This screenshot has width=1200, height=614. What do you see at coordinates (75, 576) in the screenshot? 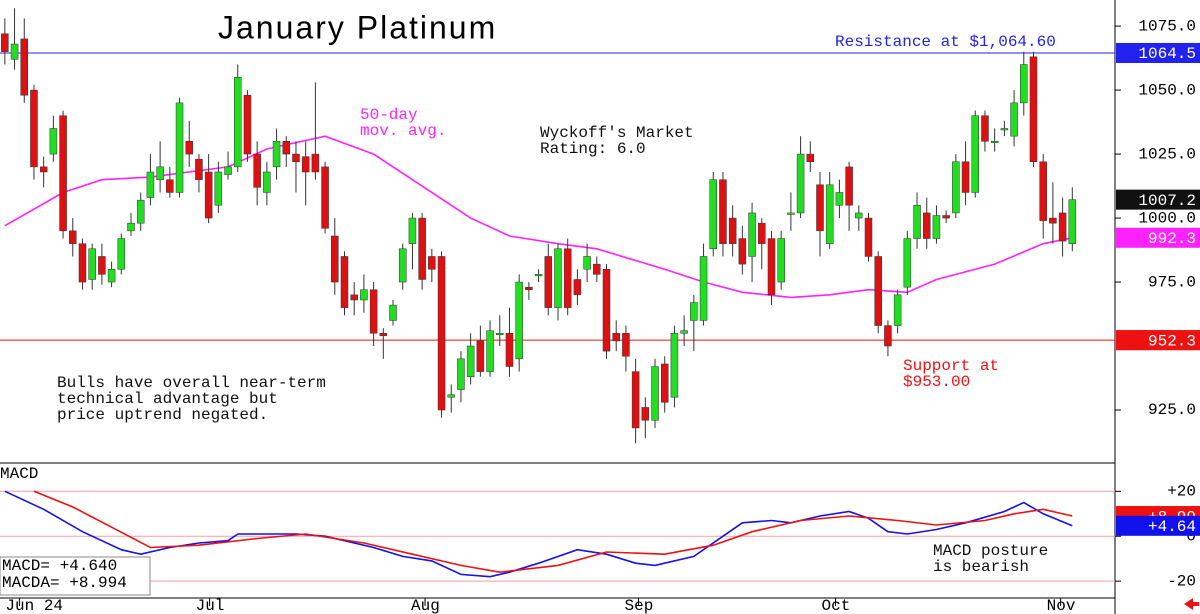
I see `readout-box` at bounding box center [75, 576].